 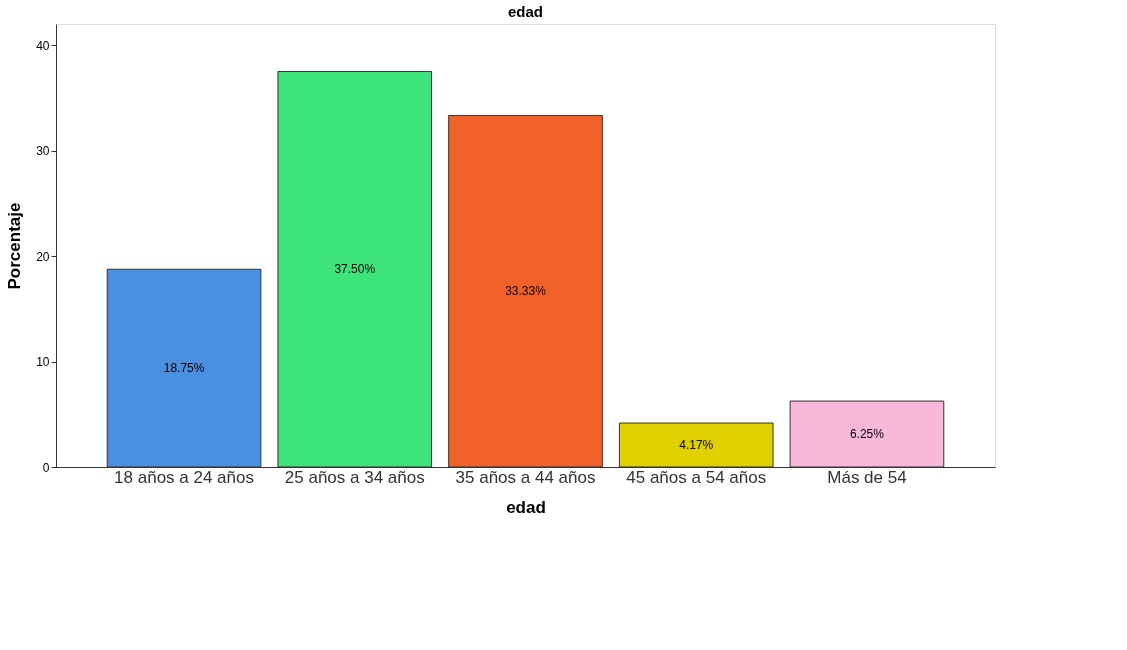 What do you see at coordinates (526, 507) in the screenshot?
I see `x-axis-title: edad` at bounding box center [526, 507].